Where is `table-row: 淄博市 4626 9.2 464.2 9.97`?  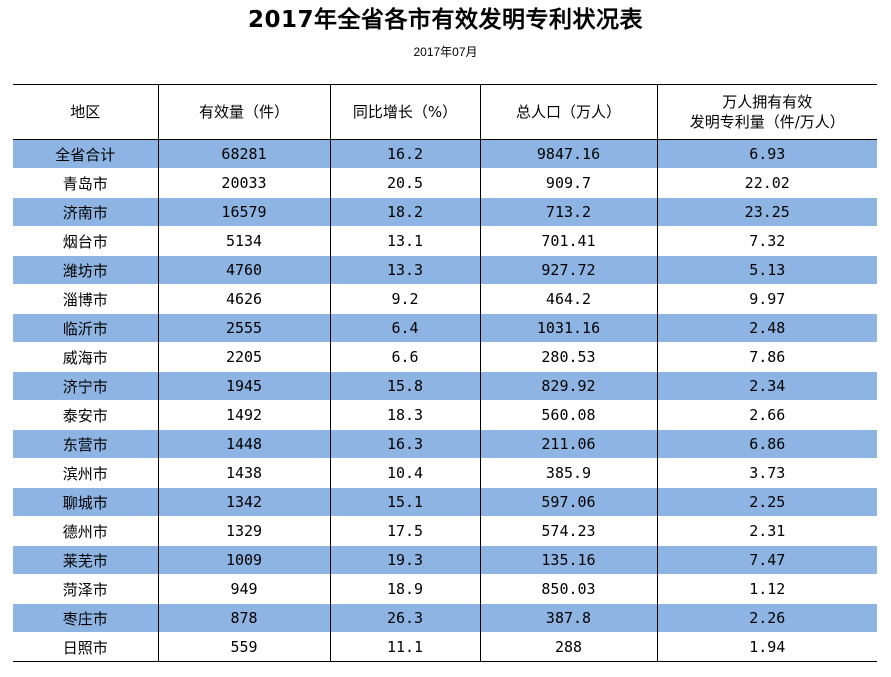 table-row: 淄博市 4626 9.2 464.2 9.97 is located at coordinates (445, 299).